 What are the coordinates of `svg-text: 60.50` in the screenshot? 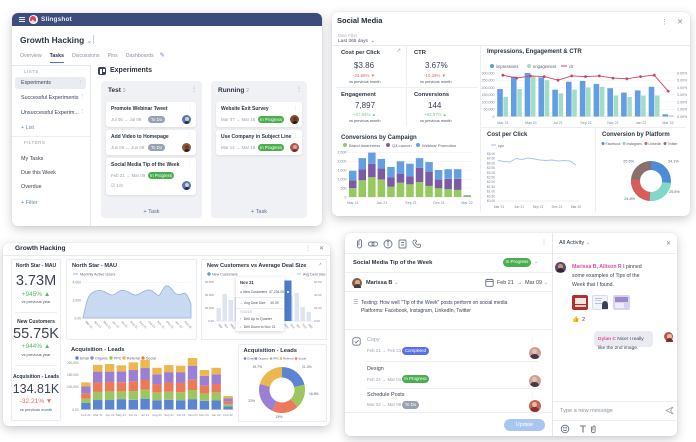 It's located at (318, 282).